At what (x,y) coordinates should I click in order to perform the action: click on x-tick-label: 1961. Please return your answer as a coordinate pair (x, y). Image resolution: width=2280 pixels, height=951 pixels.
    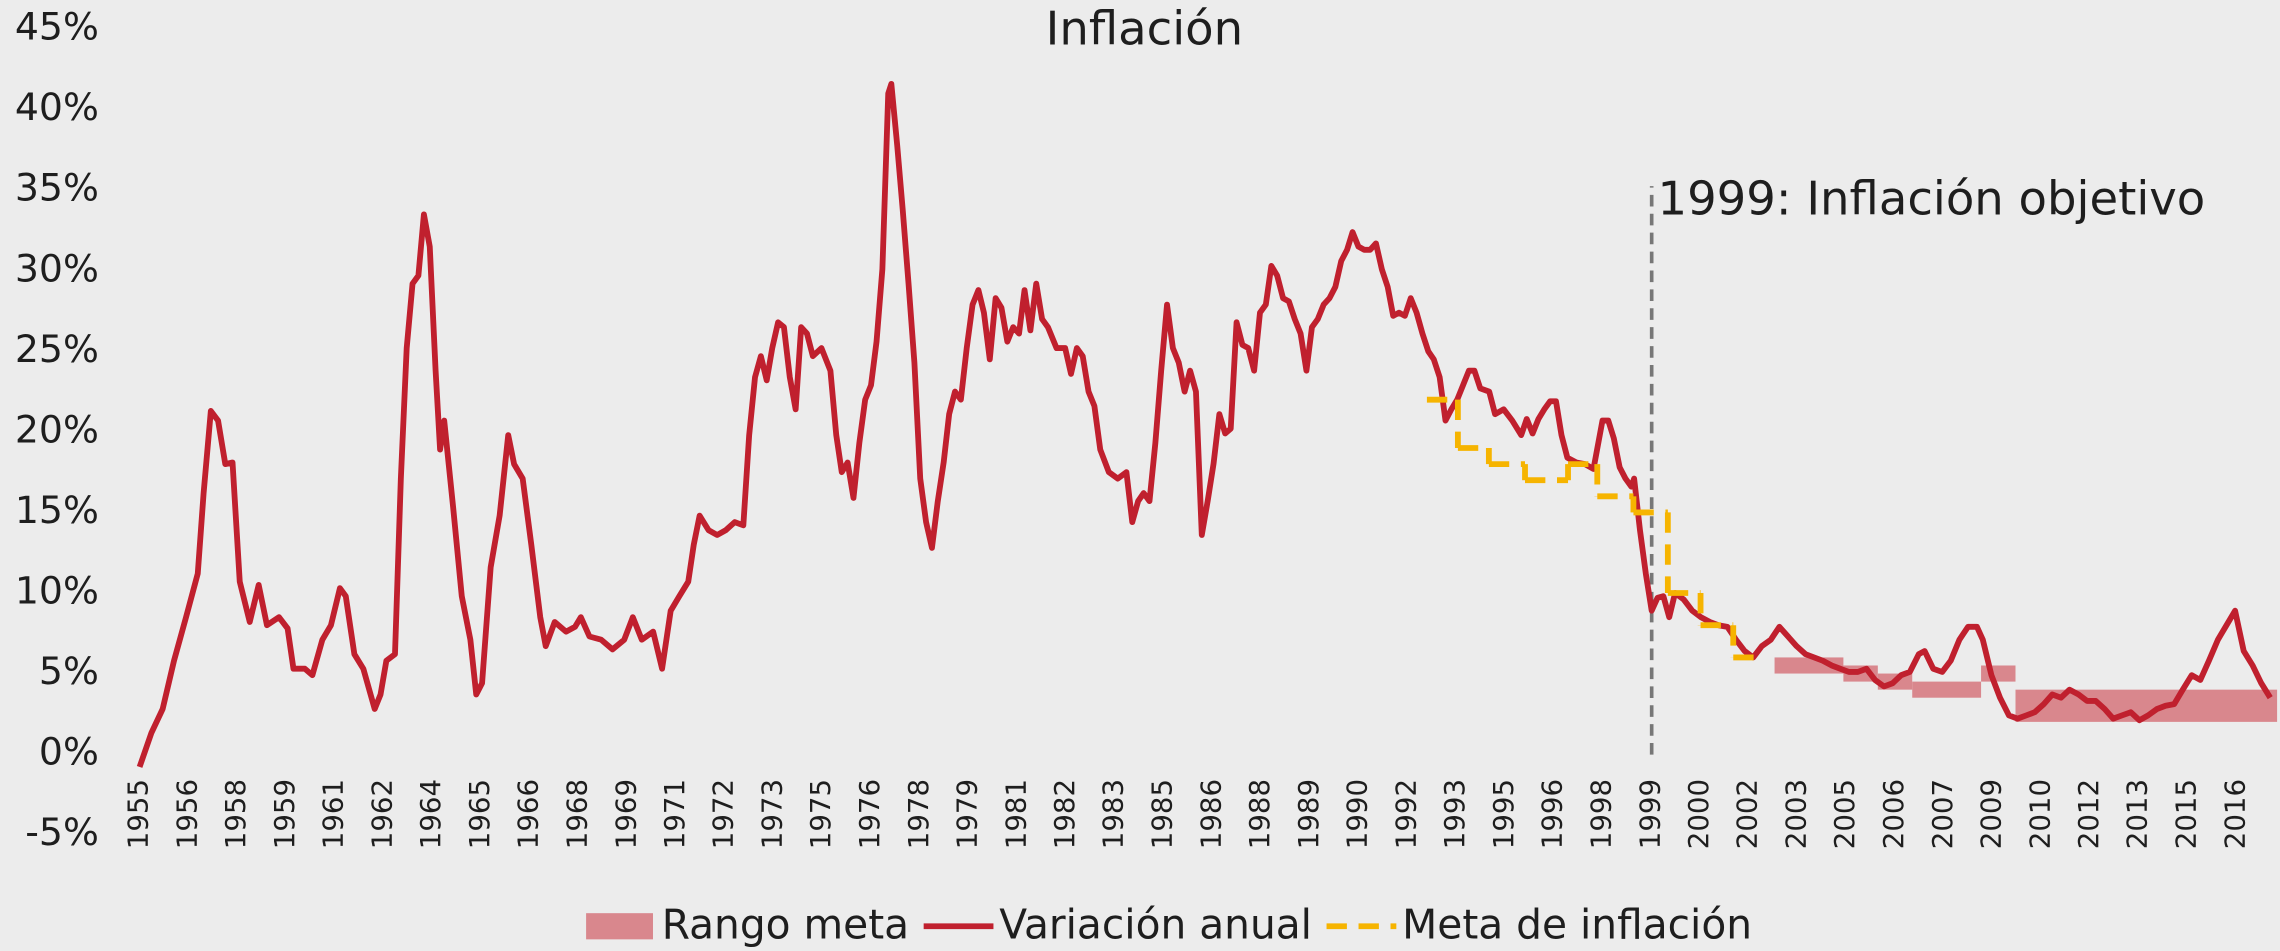
    Looking at the image, I should click on (333, 814).